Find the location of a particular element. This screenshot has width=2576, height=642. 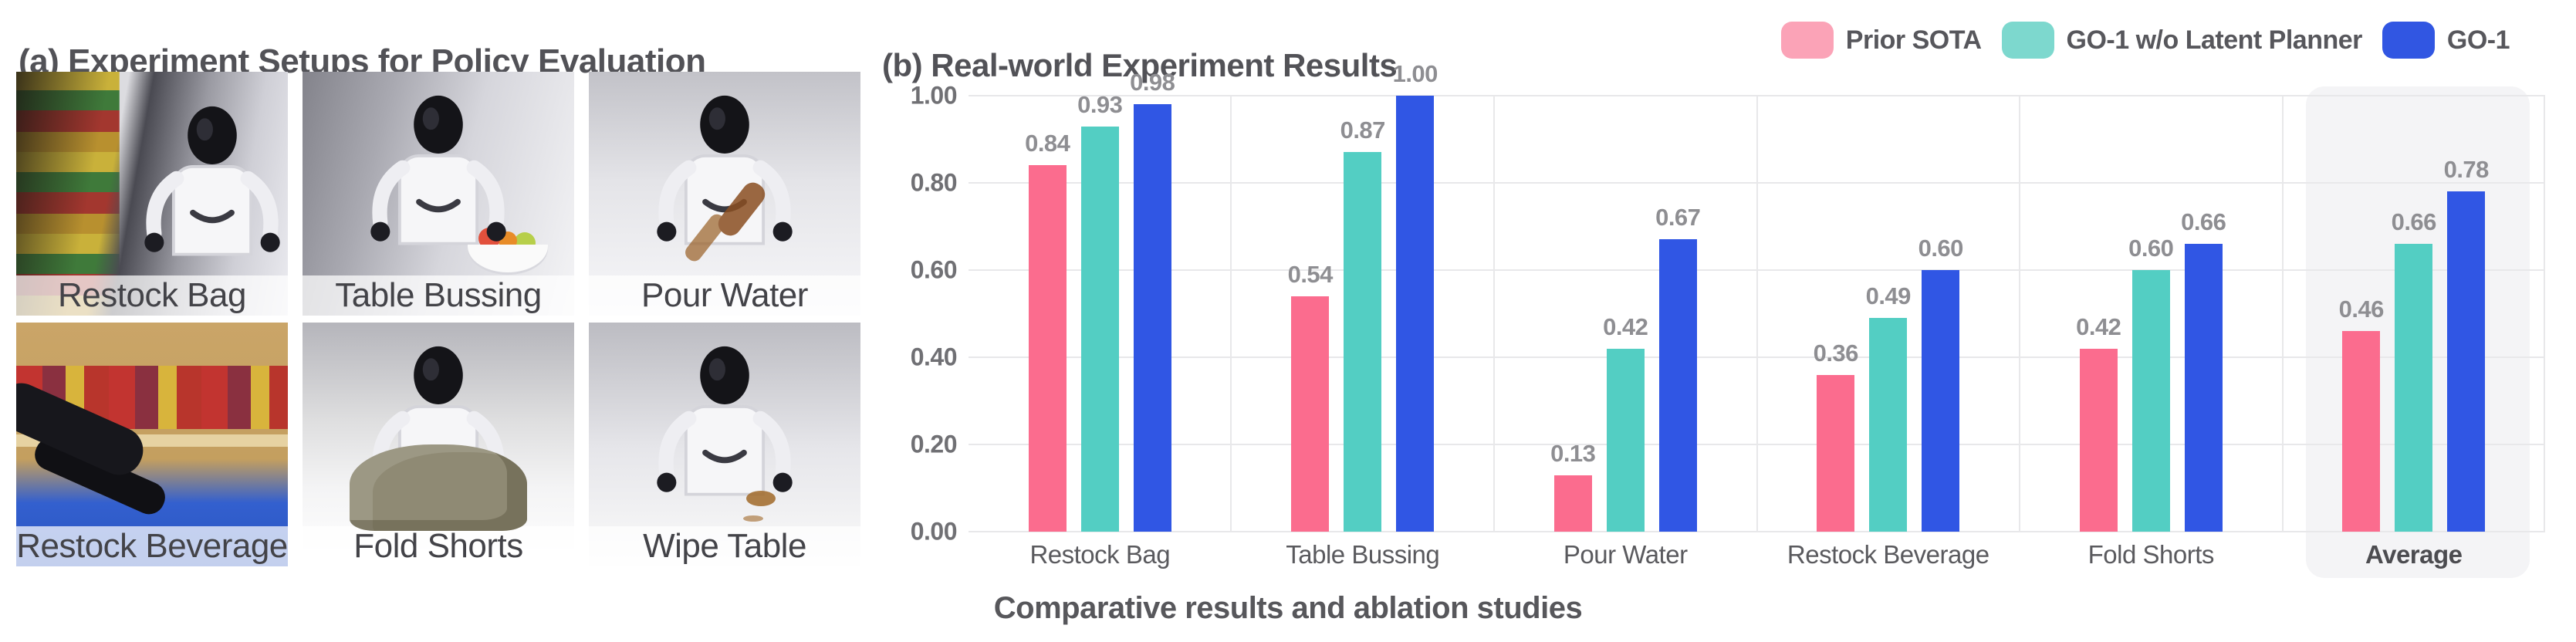

legend-label: Prior SOTA is located at coordinates (1913, 40).